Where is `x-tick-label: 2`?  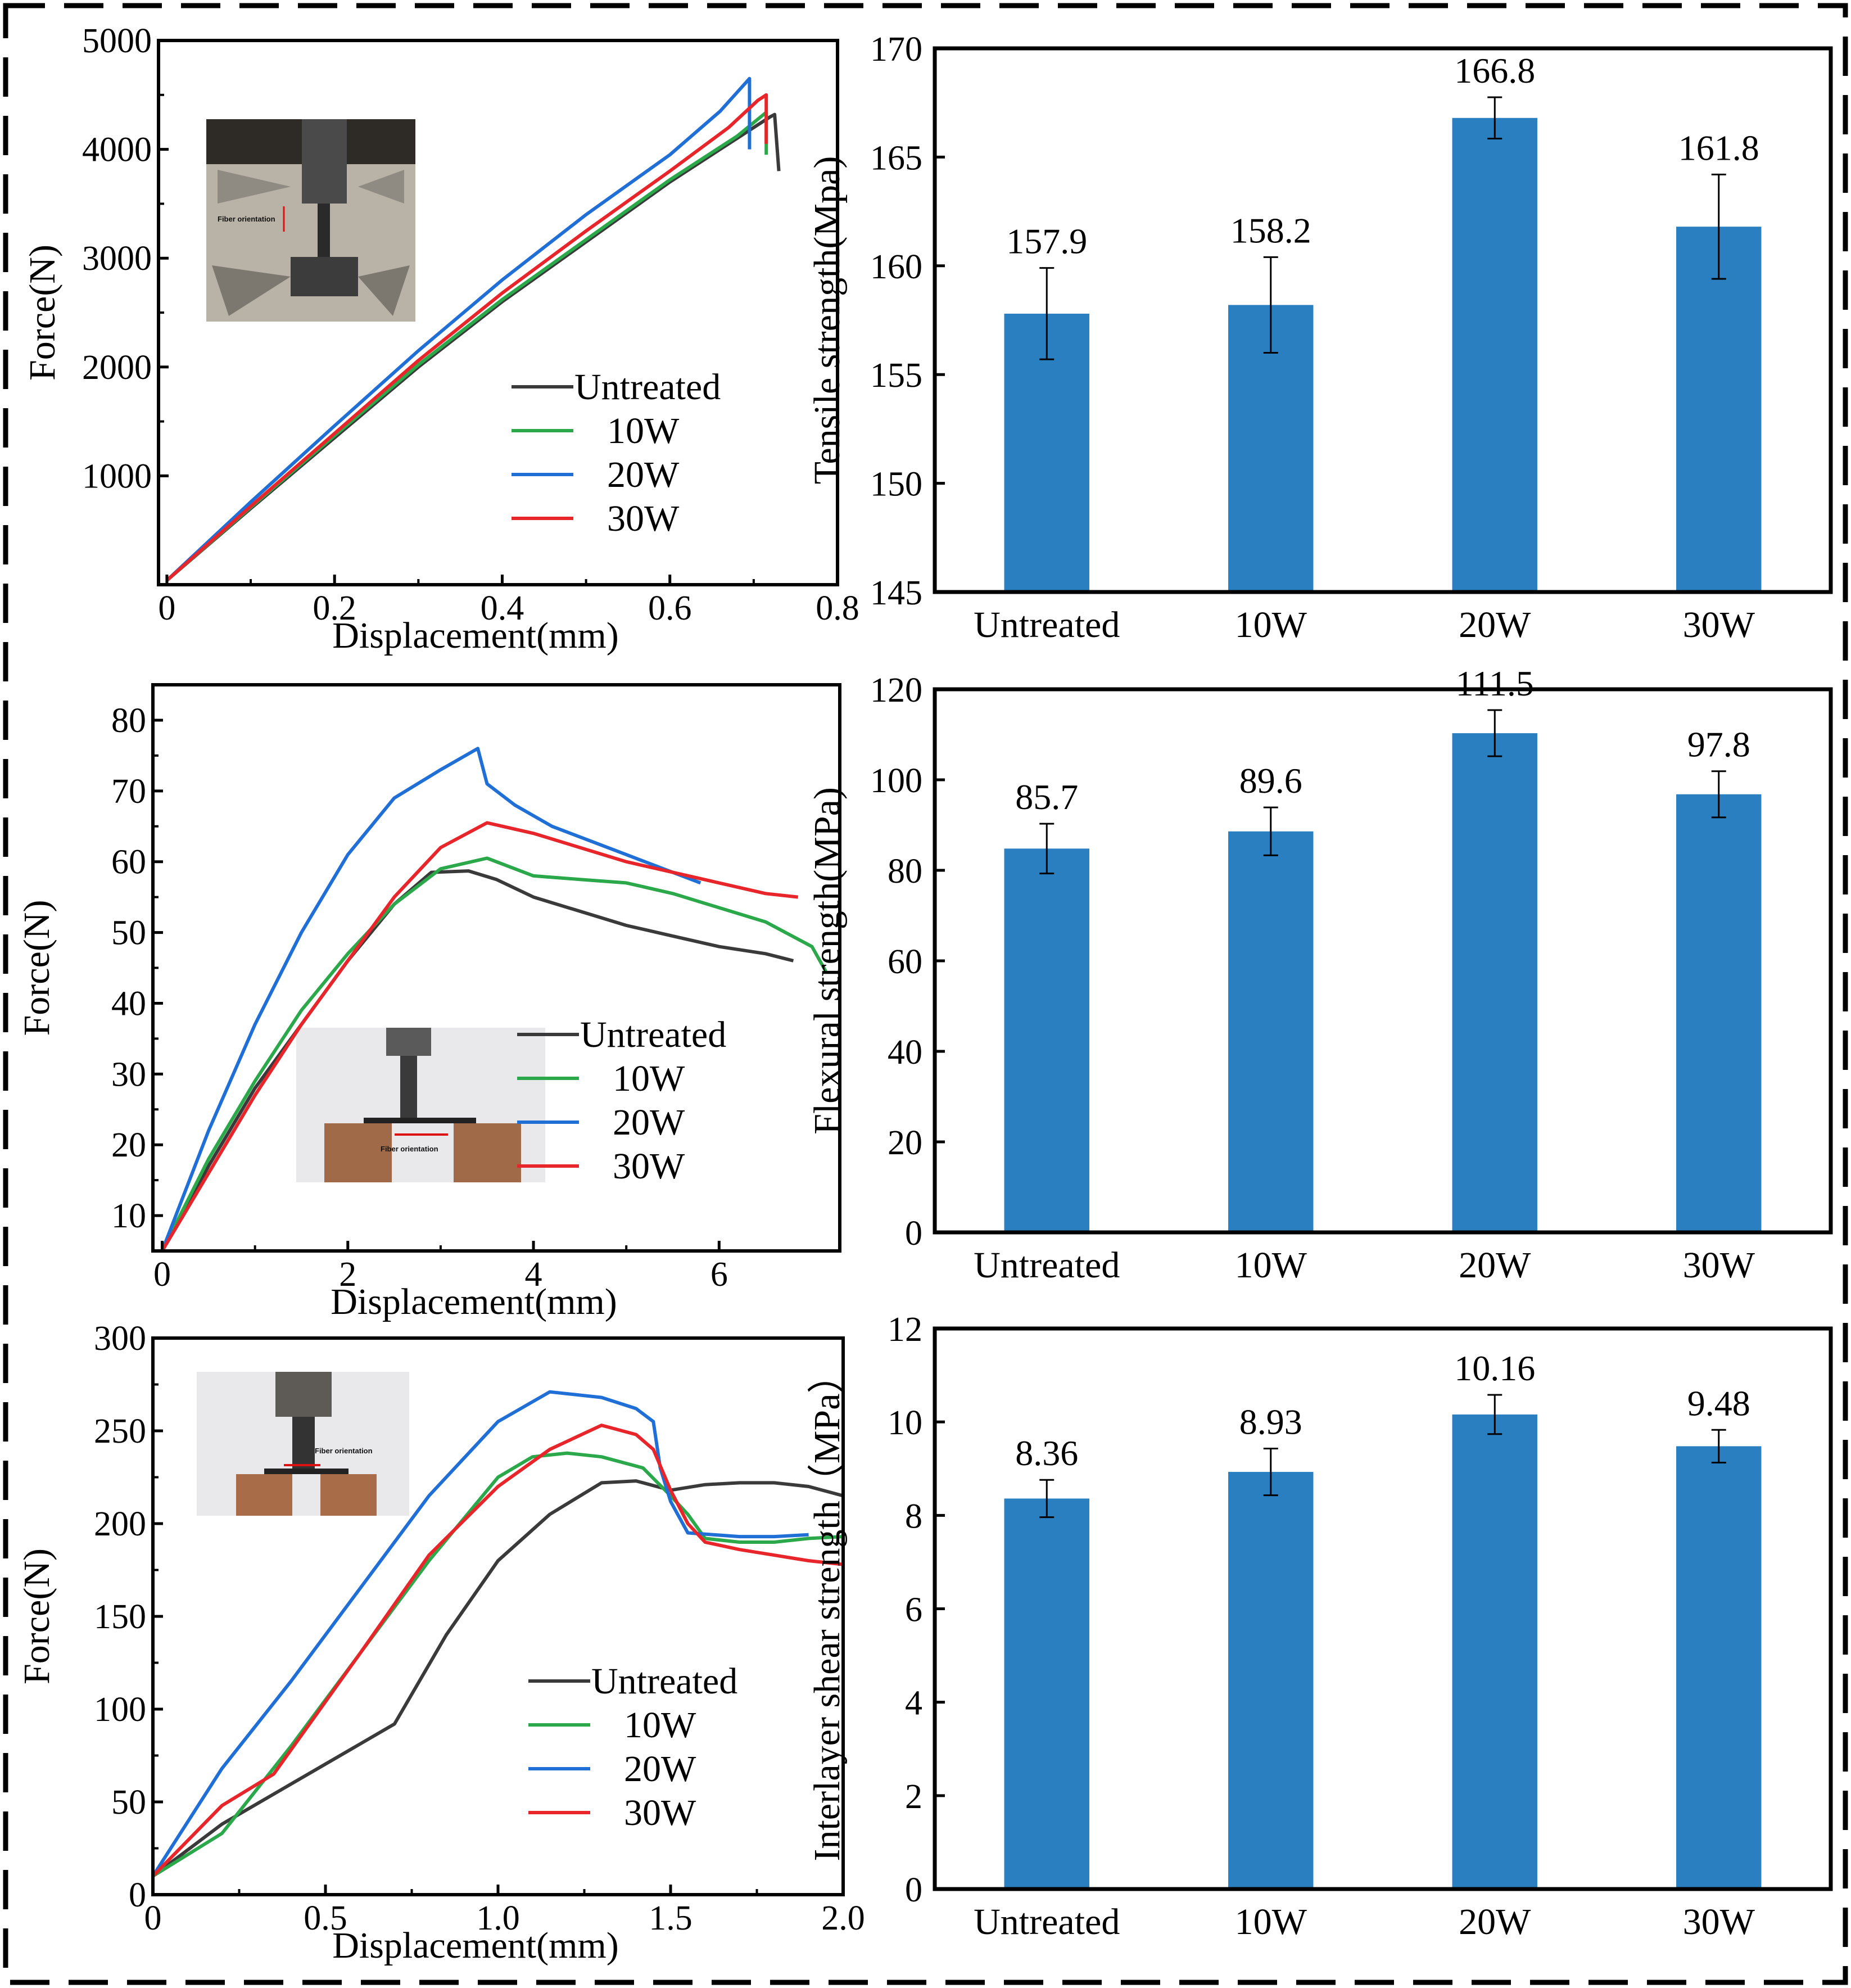
x-tick-label: 2 is located at coordinates (347, 1274).